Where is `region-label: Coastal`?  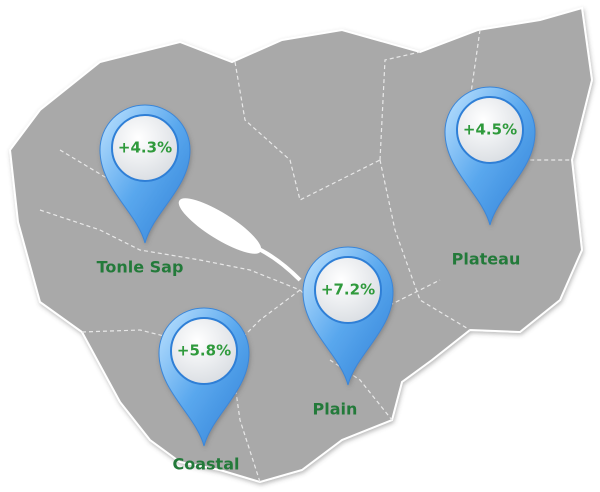
region-label: Coastal is located at coordinates (206, 464).